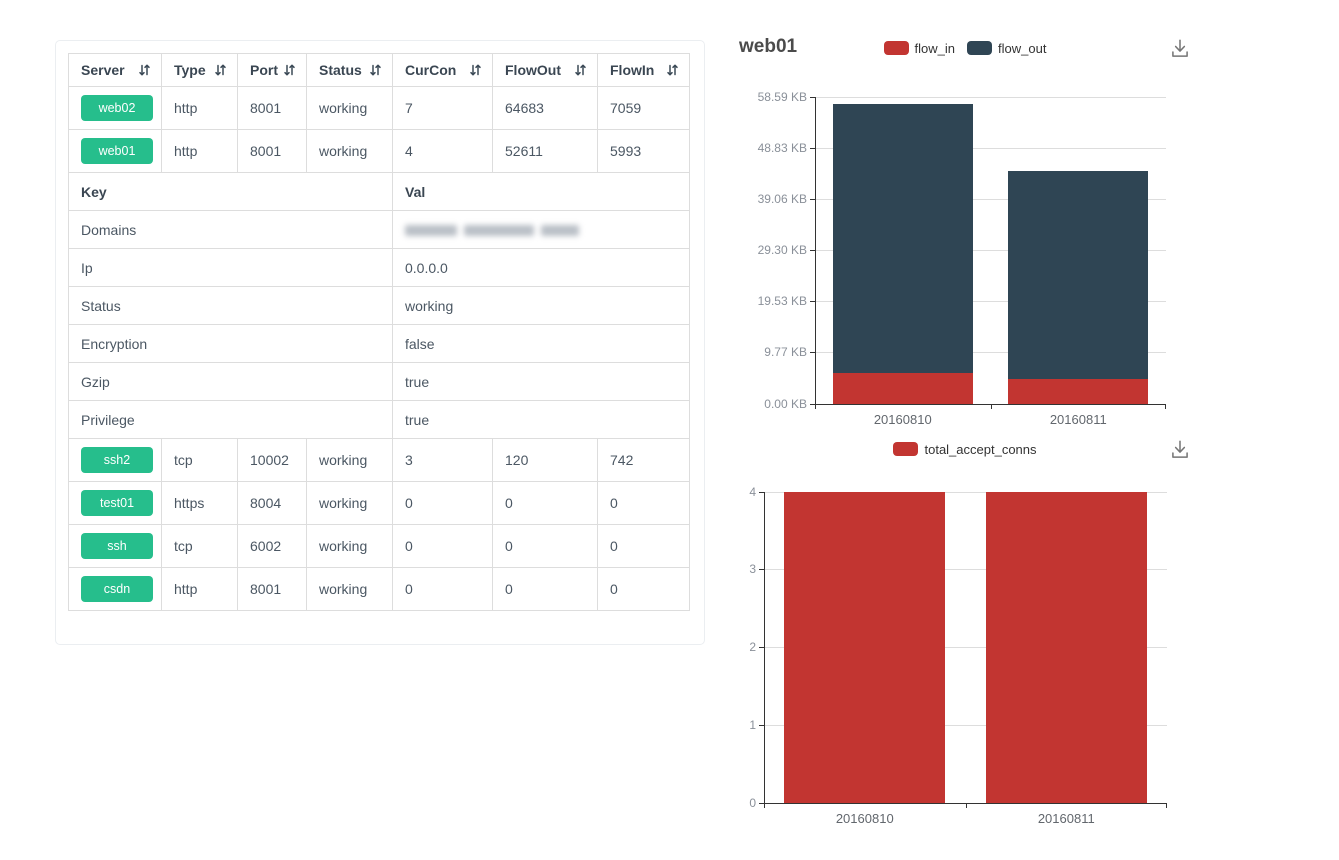  What do you see at coordinates (117, 151) in the screenshot?
I see `server-badge: web01` at bounding box center [117, 151].